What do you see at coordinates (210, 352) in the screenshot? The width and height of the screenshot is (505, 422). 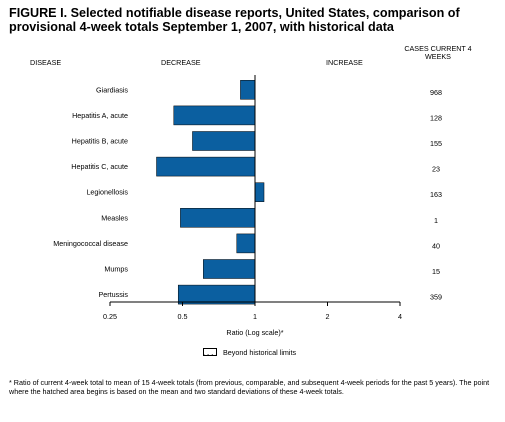 I see `hatched-legend-swatch` at bounding box center [210, 352].